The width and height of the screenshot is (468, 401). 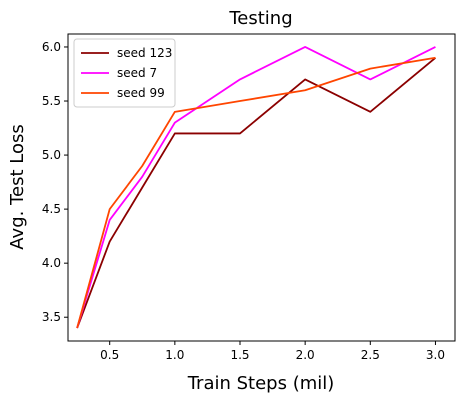 I want to click on legend-label-0: seed 123, so click(x=144, y=53).